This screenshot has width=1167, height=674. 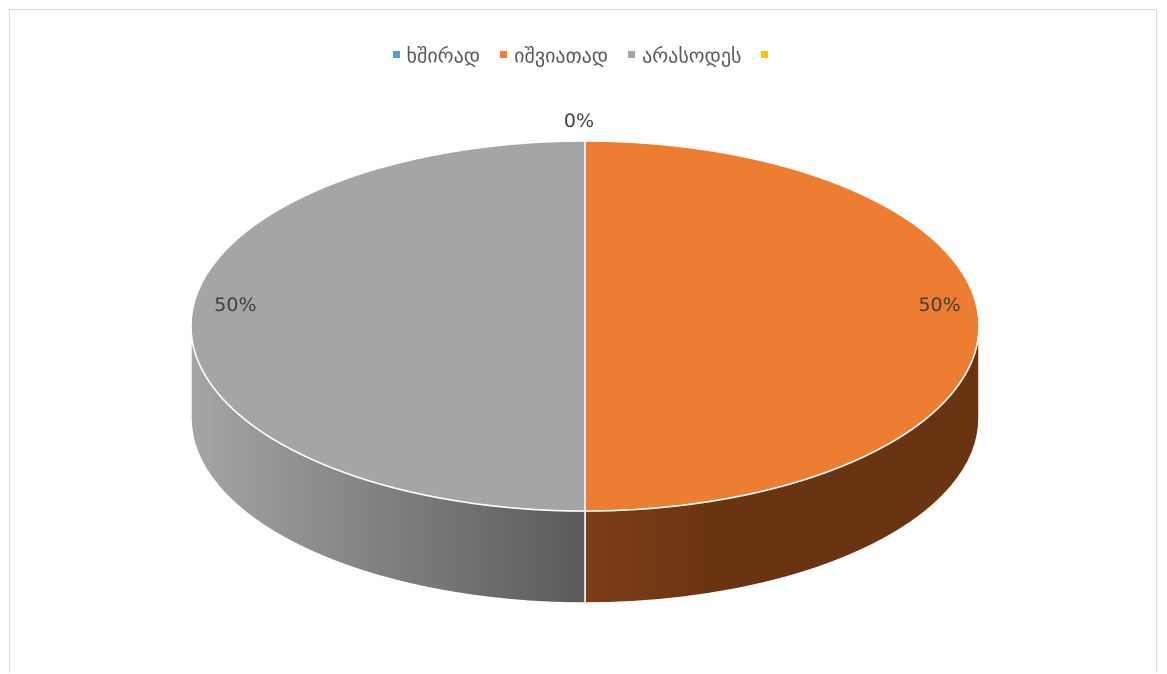 I want to click on legend-item: ხშირად, so click(x=436, y=55).